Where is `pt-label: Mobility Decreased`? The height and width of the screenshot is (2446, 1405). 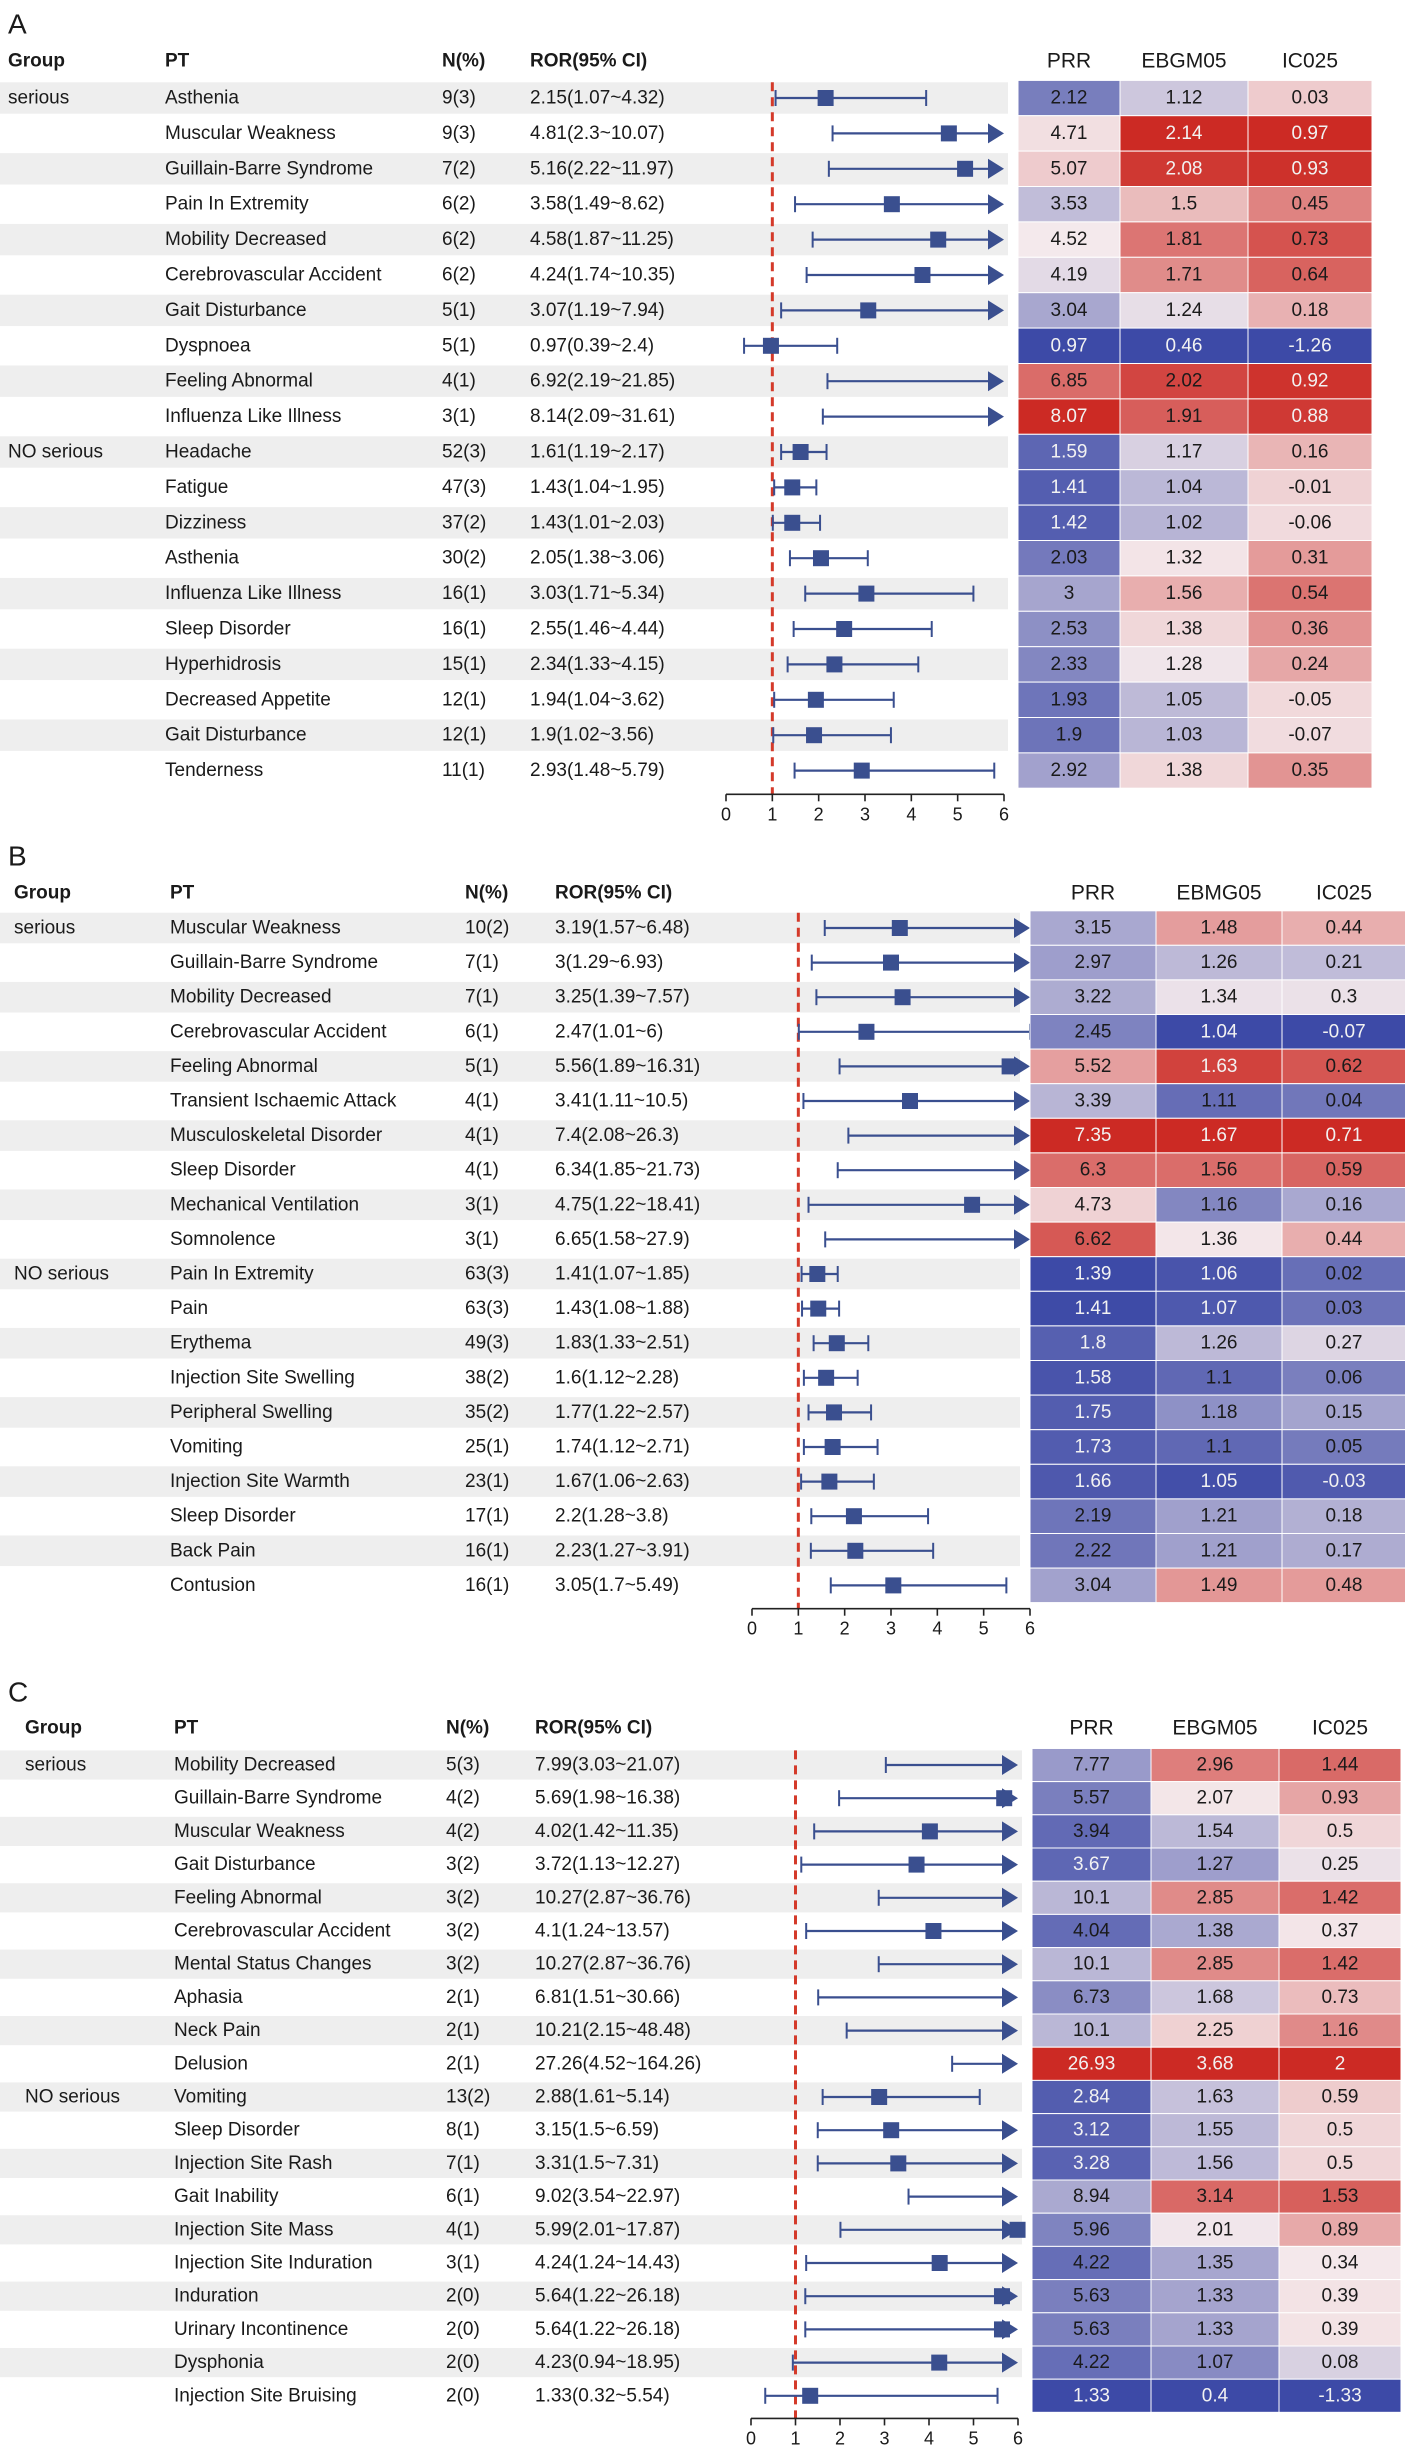 pt-label: Mobility Decreased is located at coordinates (246, 239).